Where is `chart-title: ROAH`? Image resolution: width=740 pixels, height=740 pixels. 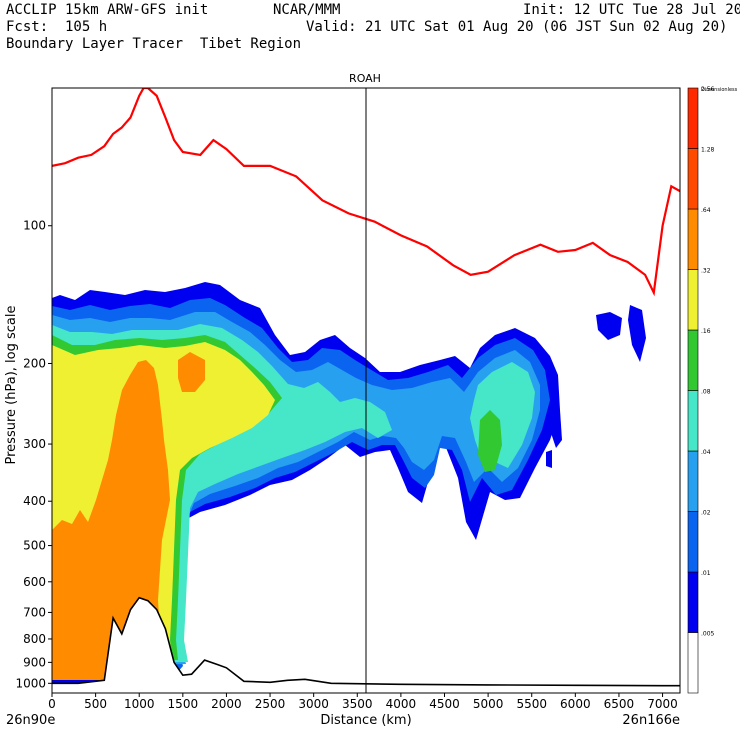
chart-title: ROAH is located at coordinates (365, 78).